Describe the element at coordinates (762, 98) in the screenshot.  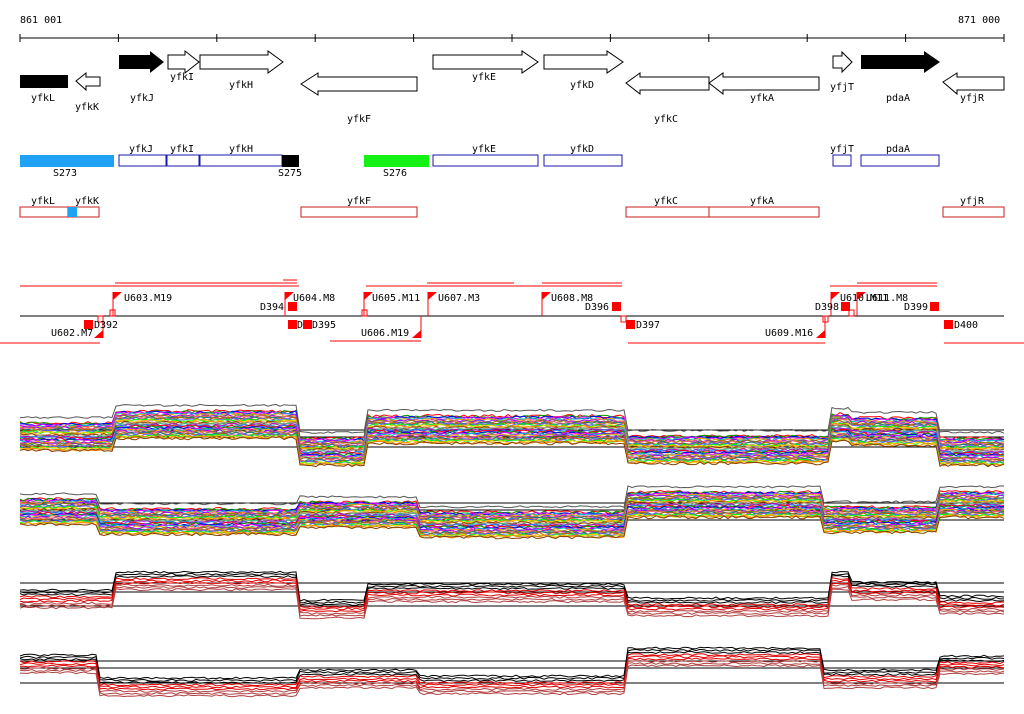
I see `gene-label: yfkA` at that location.